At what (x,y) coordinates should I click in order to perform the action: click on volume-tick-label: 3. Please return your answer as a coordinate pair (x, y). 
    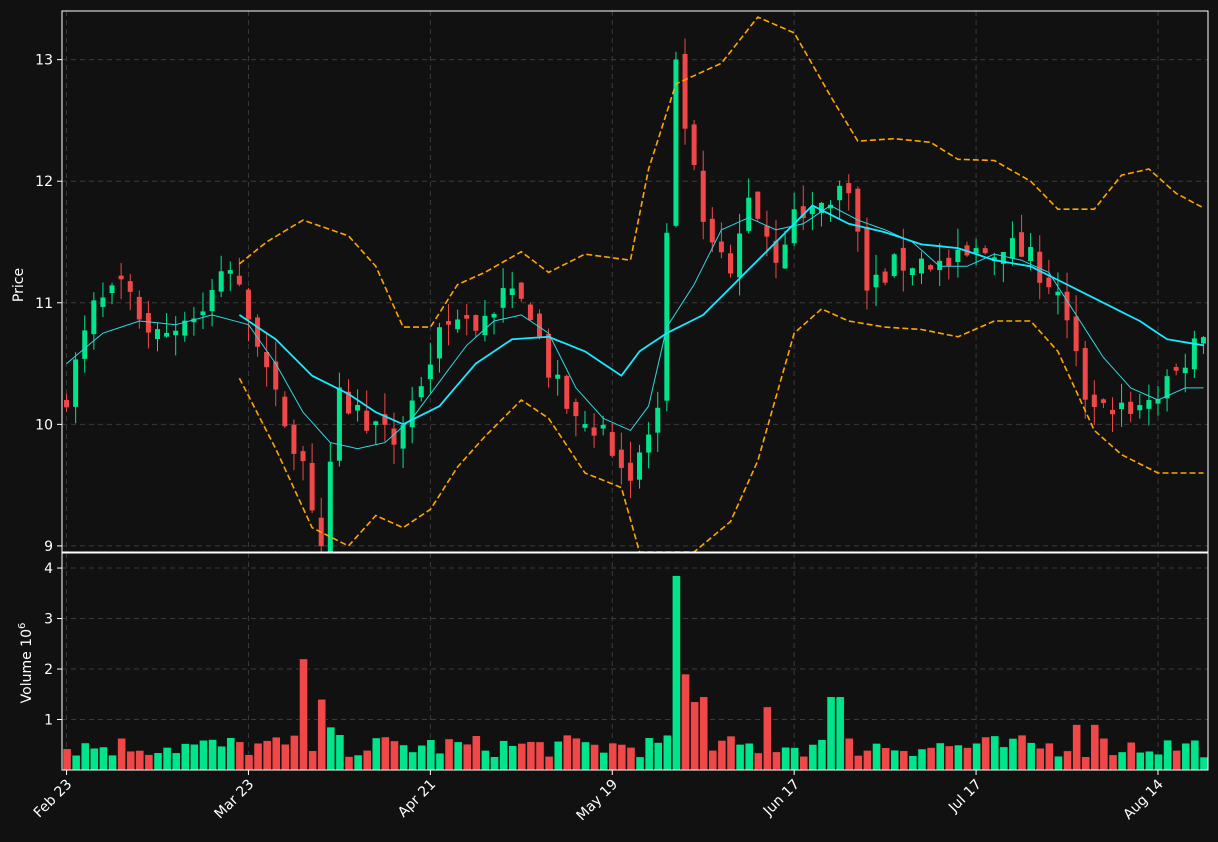
    Looking at the image, I should click on (48, 620).